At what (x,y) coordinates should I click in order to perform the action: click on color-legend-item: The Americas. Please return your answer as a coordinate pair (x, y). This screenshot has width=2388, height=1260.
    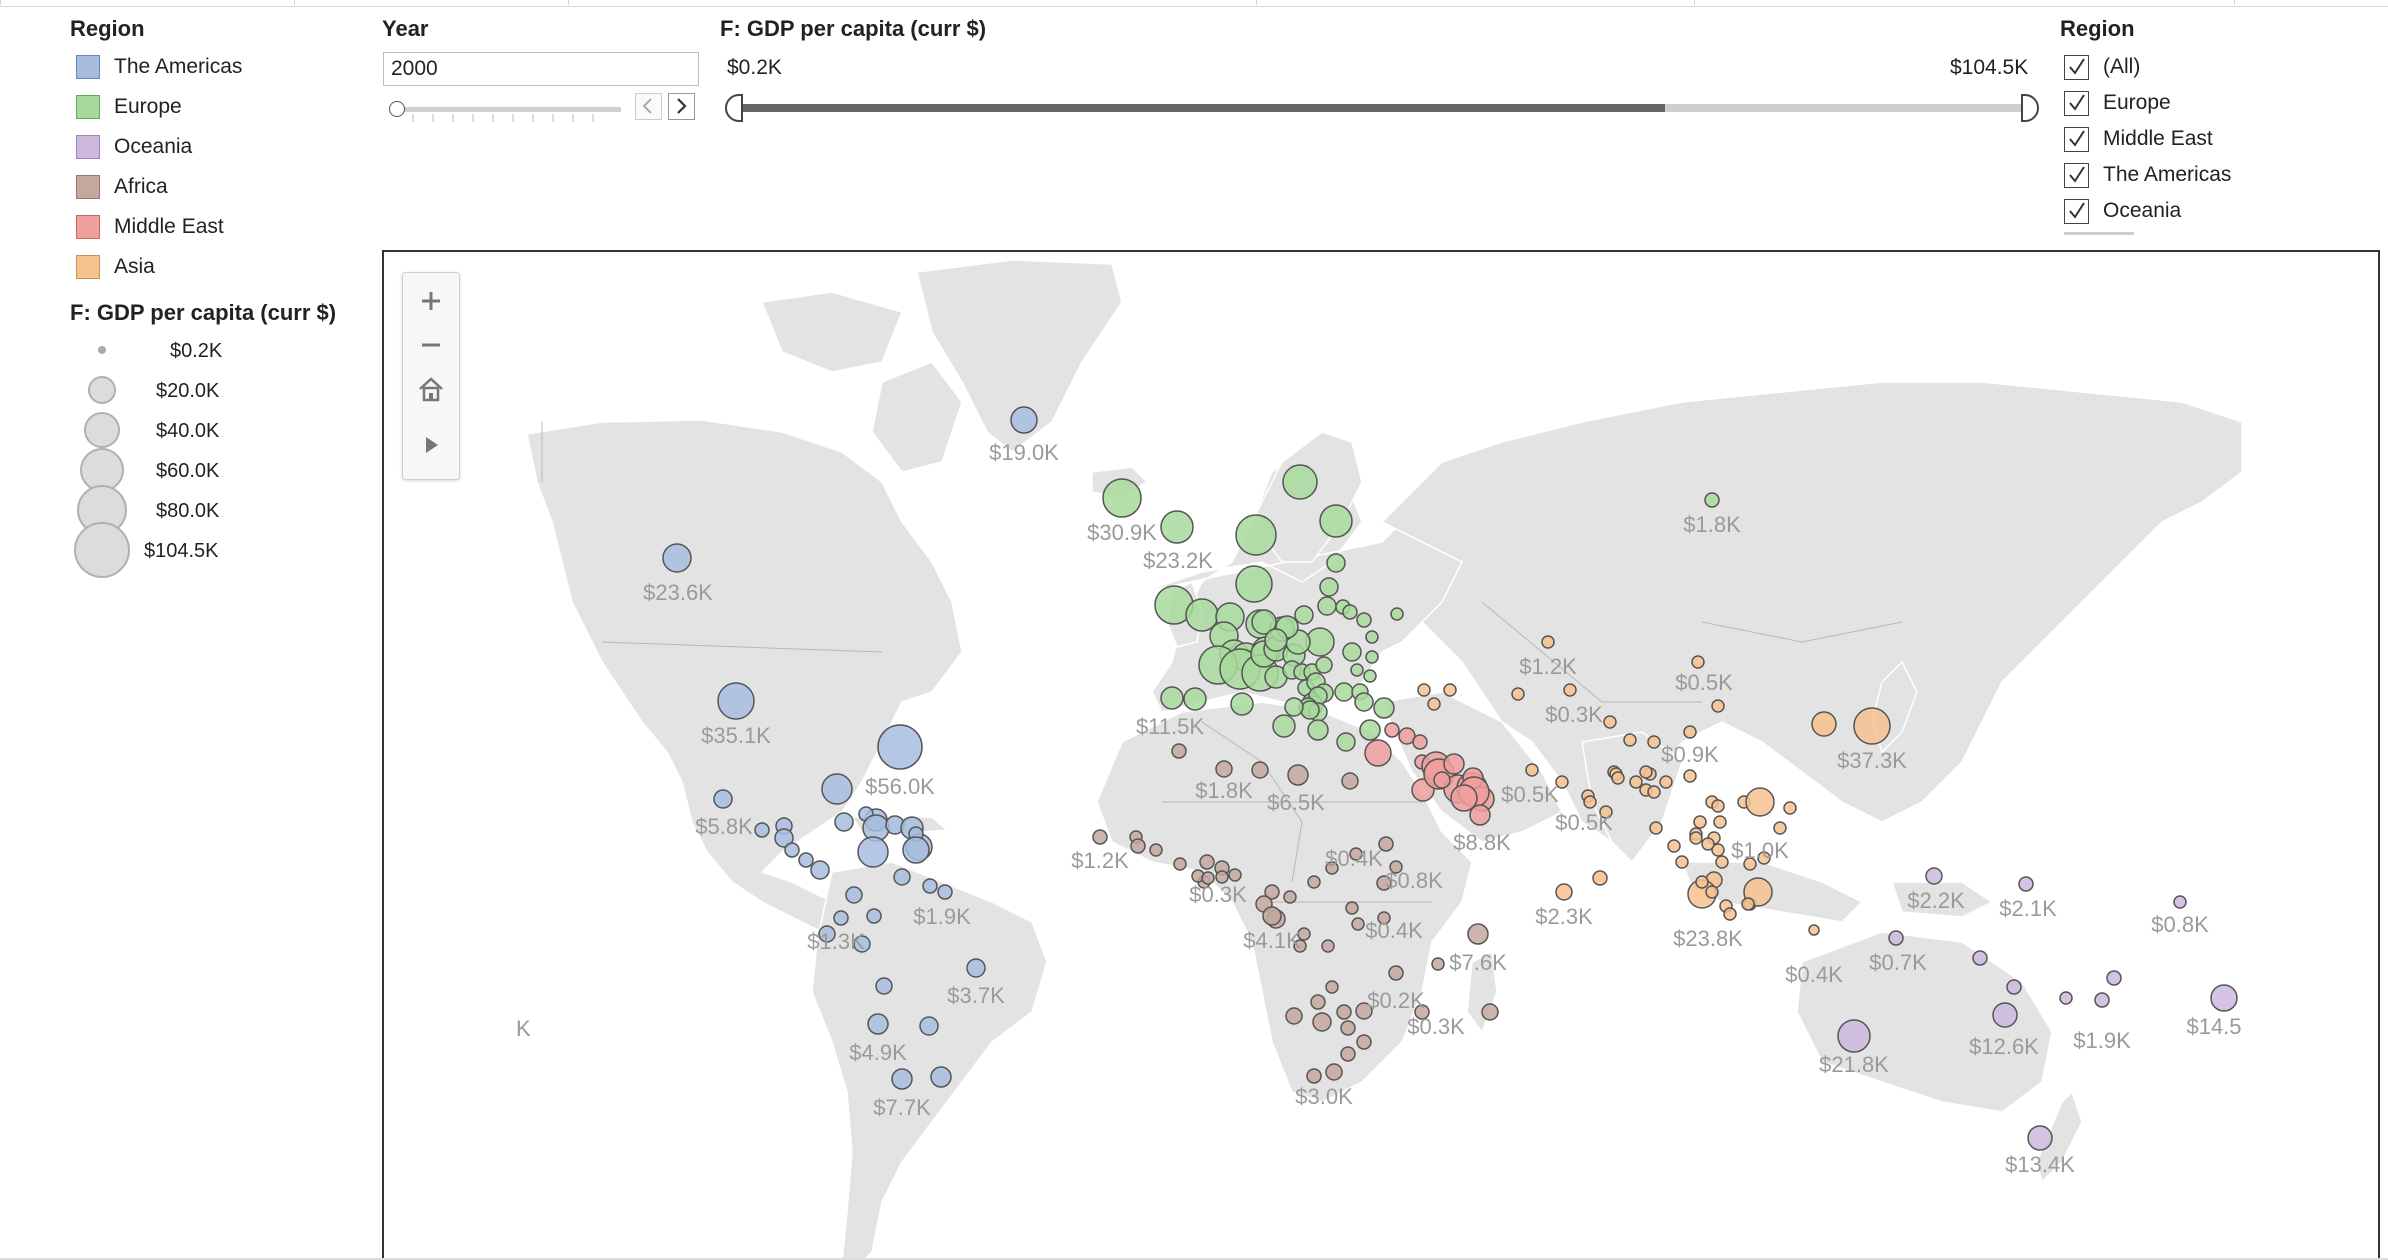
    Looking at the image, I should click on (159, 67).